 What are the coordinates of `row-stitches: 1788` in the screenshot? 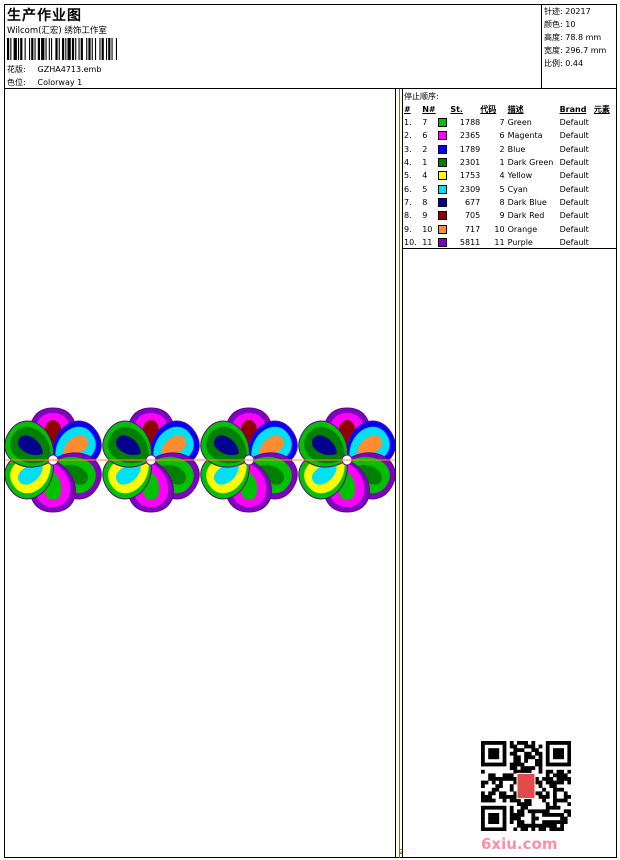 It's located at (470, 123).